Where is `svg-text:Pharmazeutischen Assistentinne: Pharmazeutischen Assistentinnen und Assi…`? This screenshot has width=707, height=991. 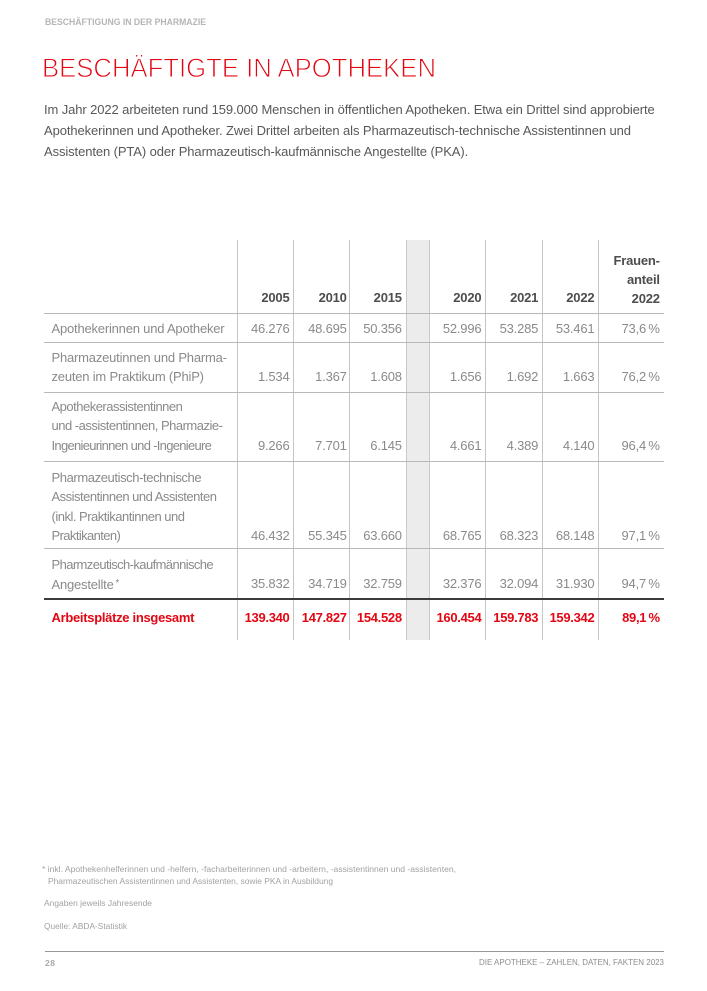 svg-text:Pharmazeutischen Assistentinne: Pharmazeutischen Assistentinnen und Assi… is located at coordinates (190, 881).